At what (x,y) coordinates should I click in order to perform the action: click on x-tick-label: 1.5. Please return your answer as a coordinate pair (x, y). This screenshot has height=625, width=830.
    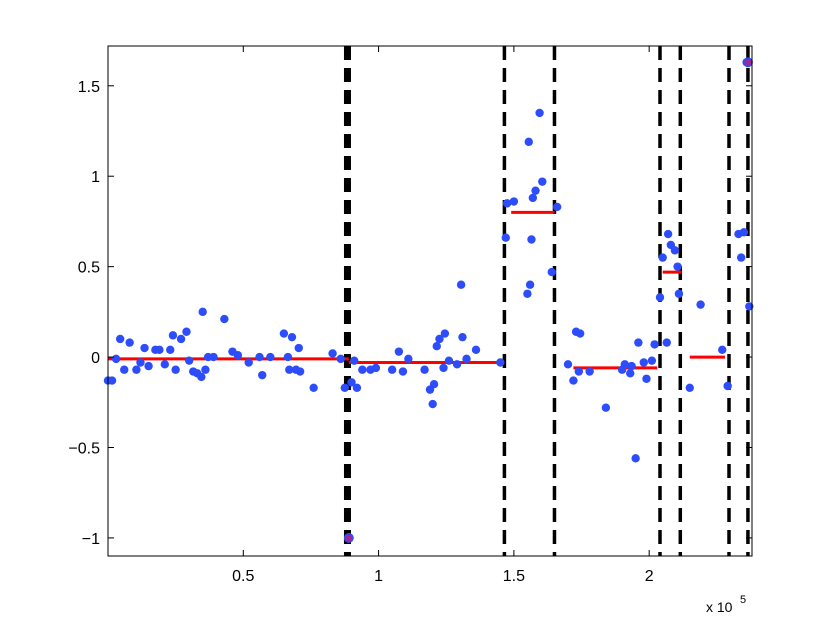
    Looking at the image, I should click on (514, 576).